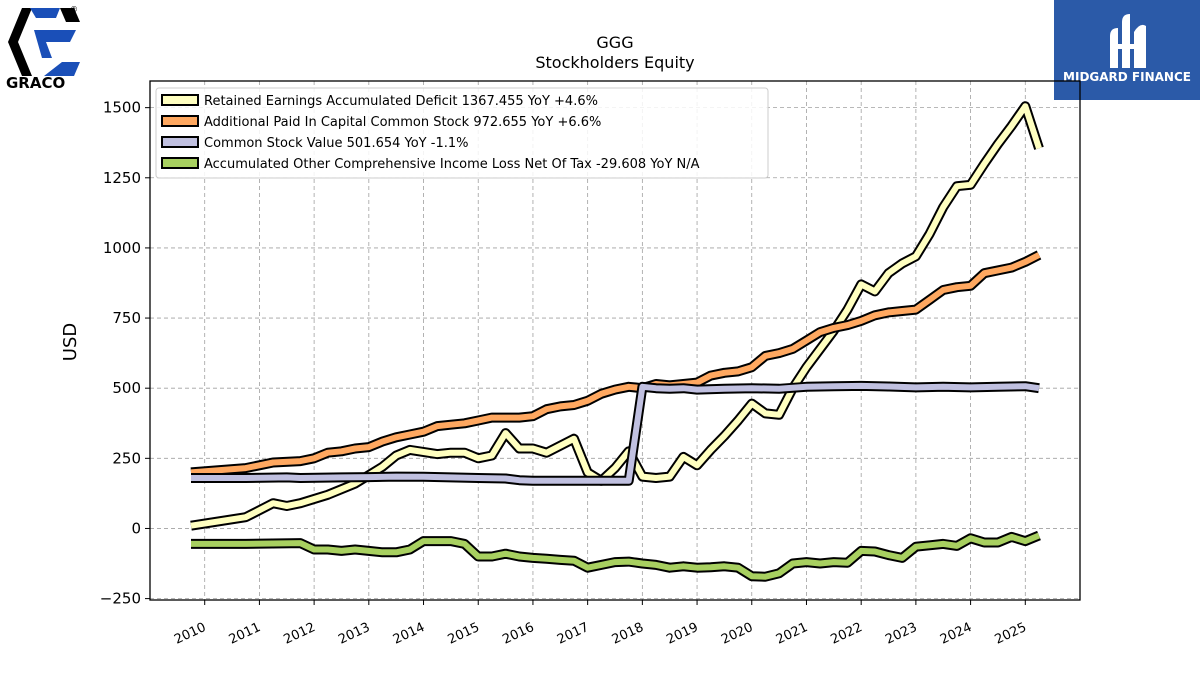  I want to click on x-tick-label: 2023, so click(901, 634).